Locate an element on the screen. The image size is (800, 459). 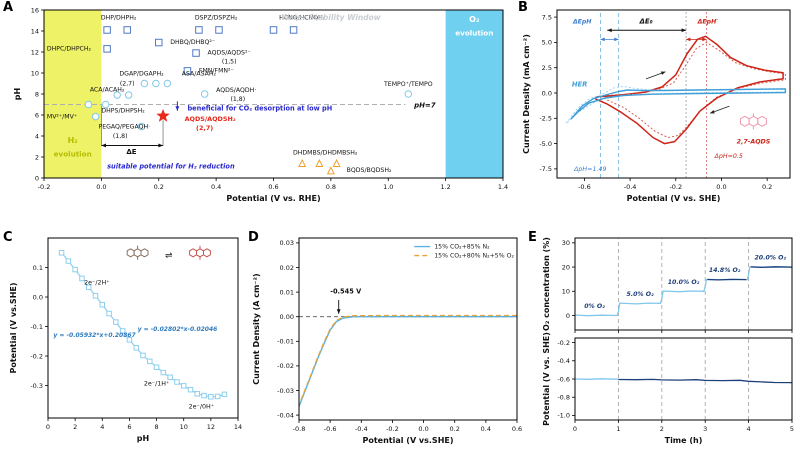
svg-text: 5 is located at coordinates (792, 429).